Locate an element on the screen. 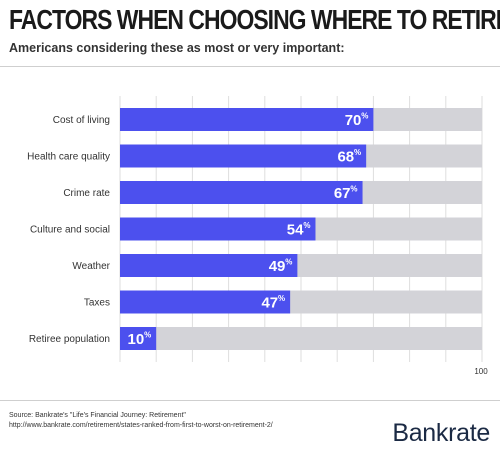 This screenshot has width=500, height=454. value-label: 54 is located at coordinates (295, 230).